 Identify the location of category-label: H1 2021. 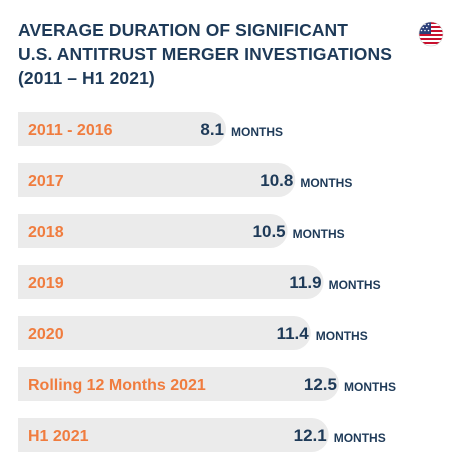
(58, 436).